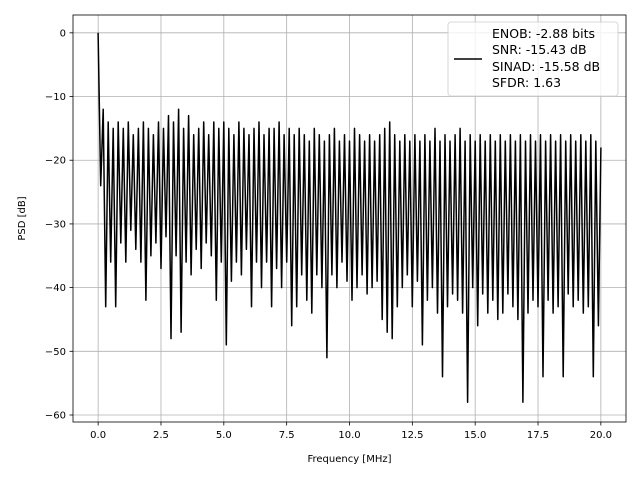 The height and width of the screenshot is (484, 640). What do you see at coordinates (526, 82) in the screenshot?
I see `legend-sfdr: SFDR: 1.63` at bounding box center [526, 82].